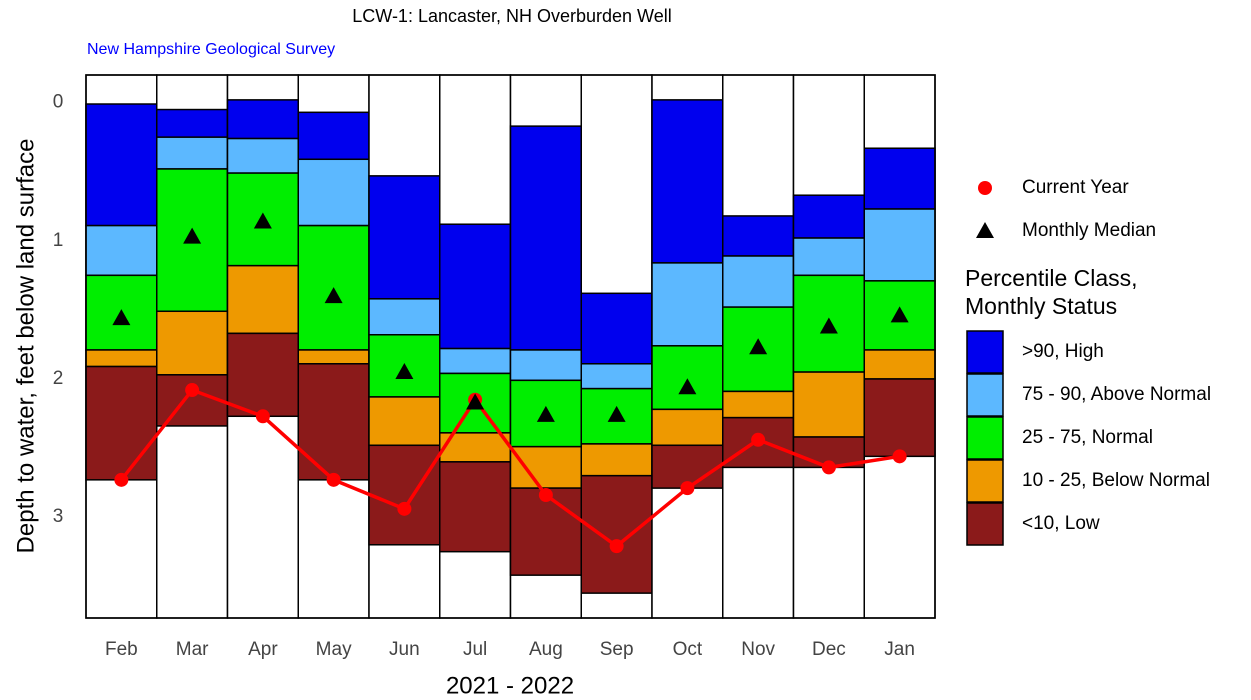  I want to click on x-tick-label: Oct, so click(688, 649).